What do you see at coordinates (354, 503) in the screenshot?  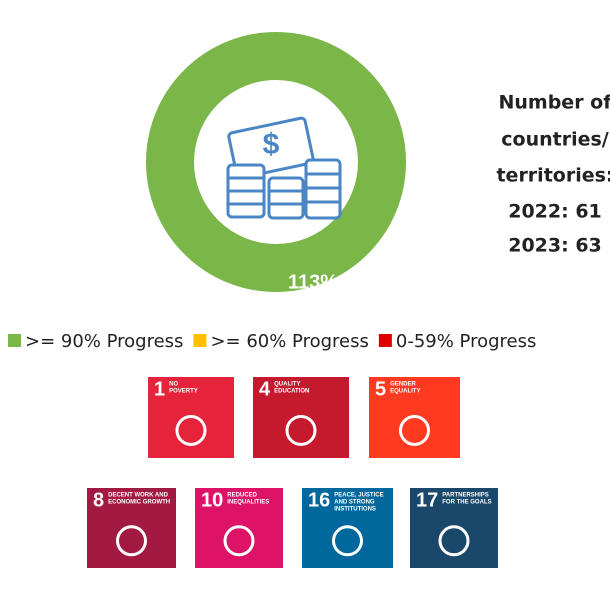 I see `goal-title: AND STRONG` at bounding box center [354, 503].